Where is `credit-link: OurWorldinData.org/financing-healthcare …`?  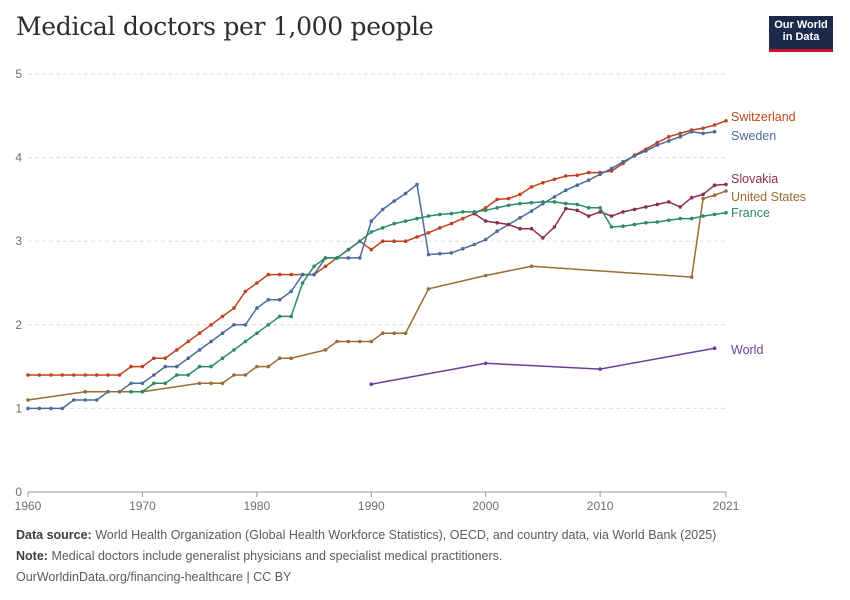
credit-link: OurWorldinData.org/financing-healthcare … is located at coordinates (154, 577).